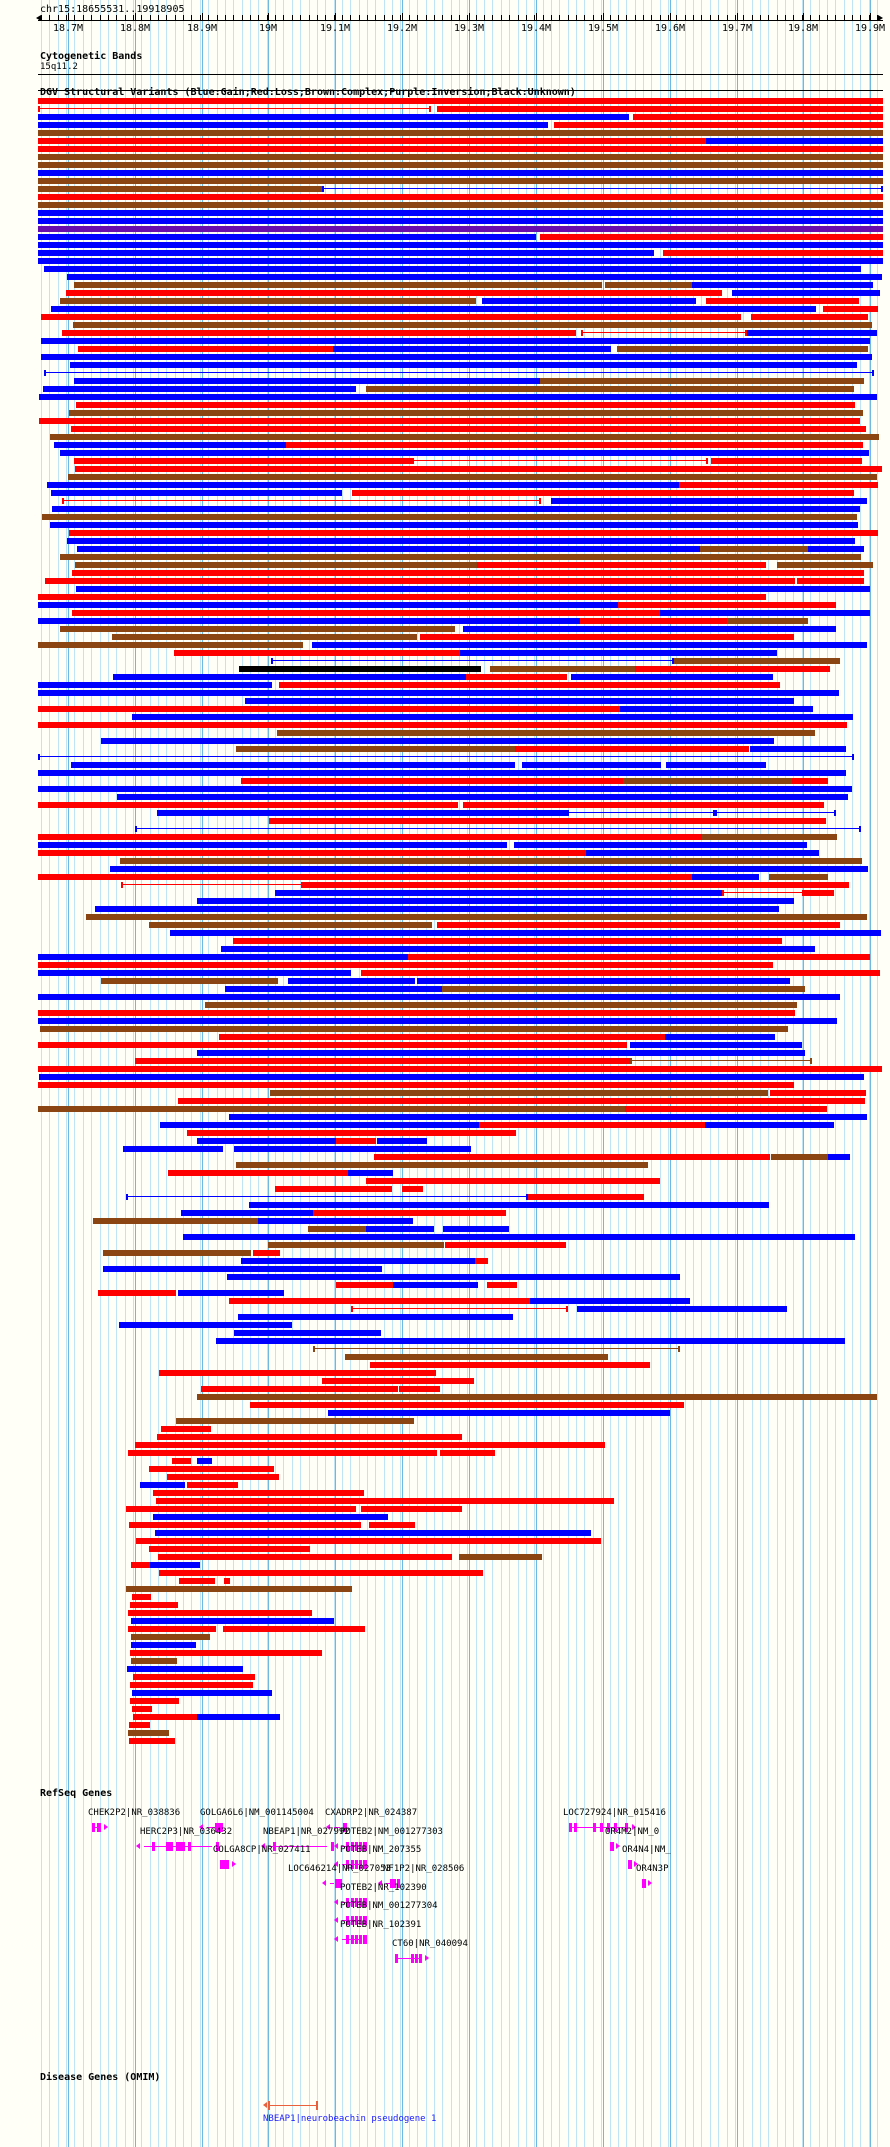  Describe the element at coordinates (381, 1850) in the screenshot. I see `gene-label: POTEB|NM_207355` at that location.